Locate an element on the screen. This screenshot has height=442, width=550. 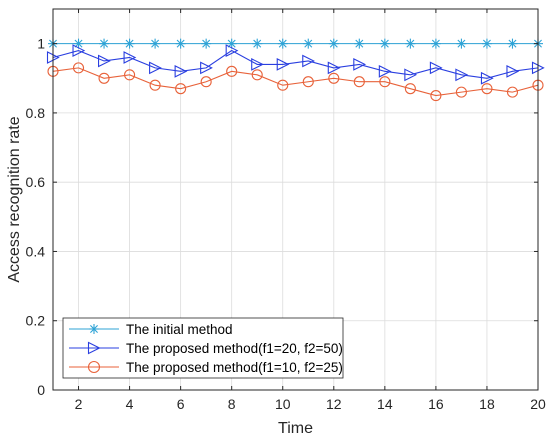
x-tick-label: 4 is located at coordinates (130, 404).